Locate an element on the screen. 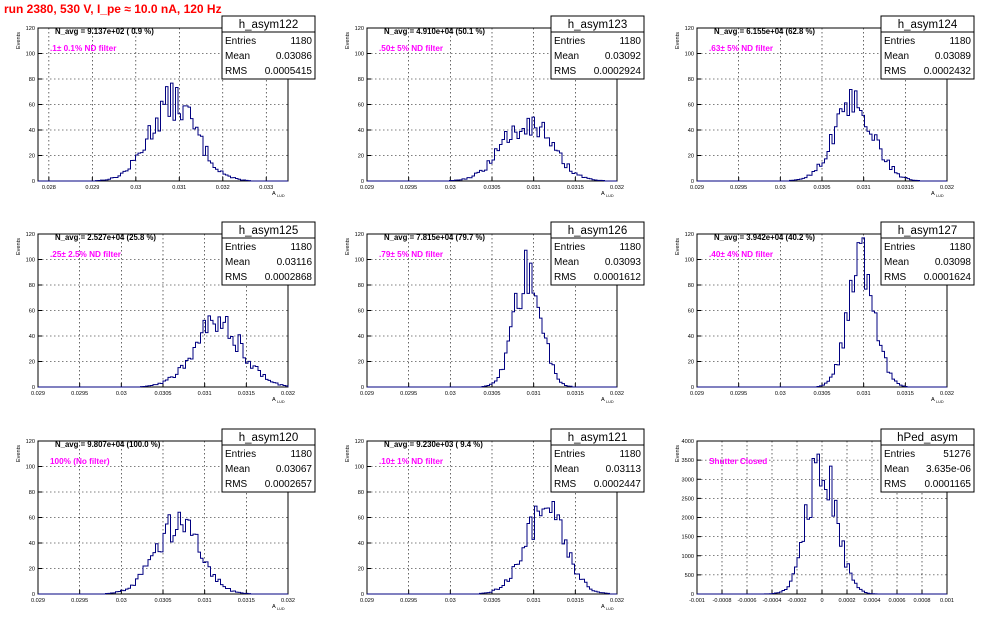 This screenshot has width=996, height=622. y-tick-label: 60 is located at coordinates (691, 312).